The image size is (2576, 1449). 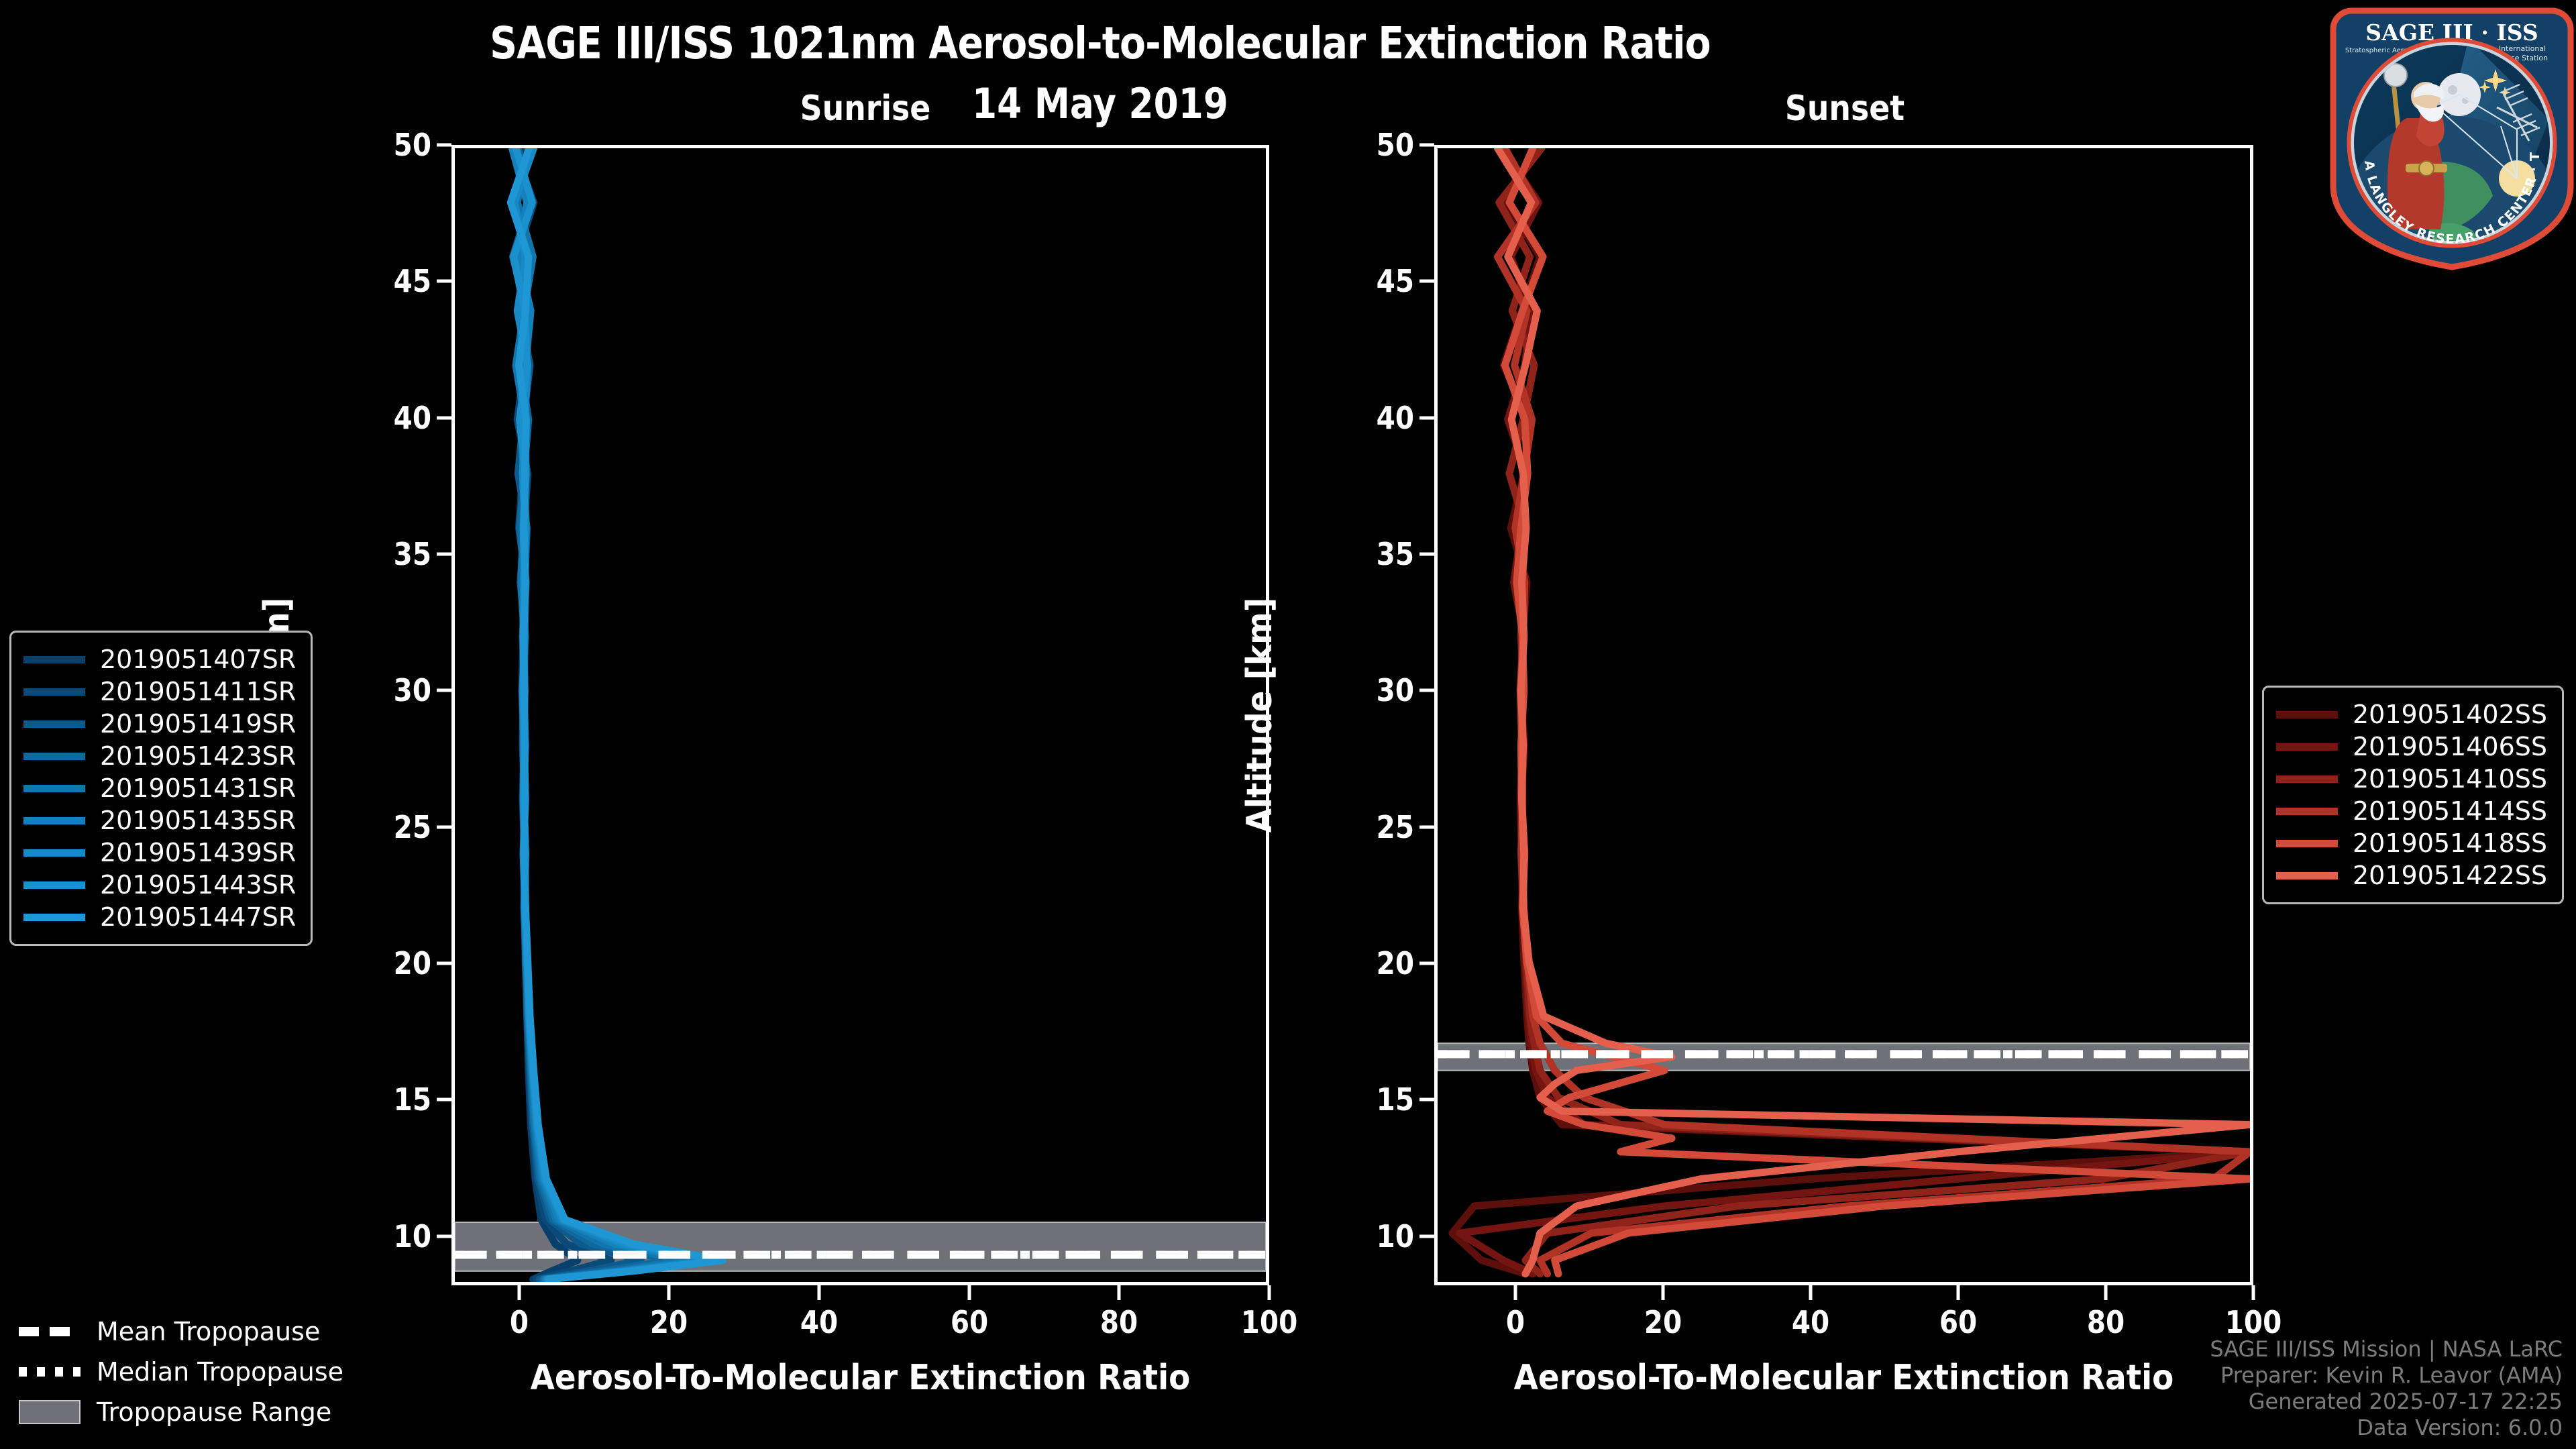 I want to click on legend-sunset-item: 2019051406SS, so click(x=2411, y=747).